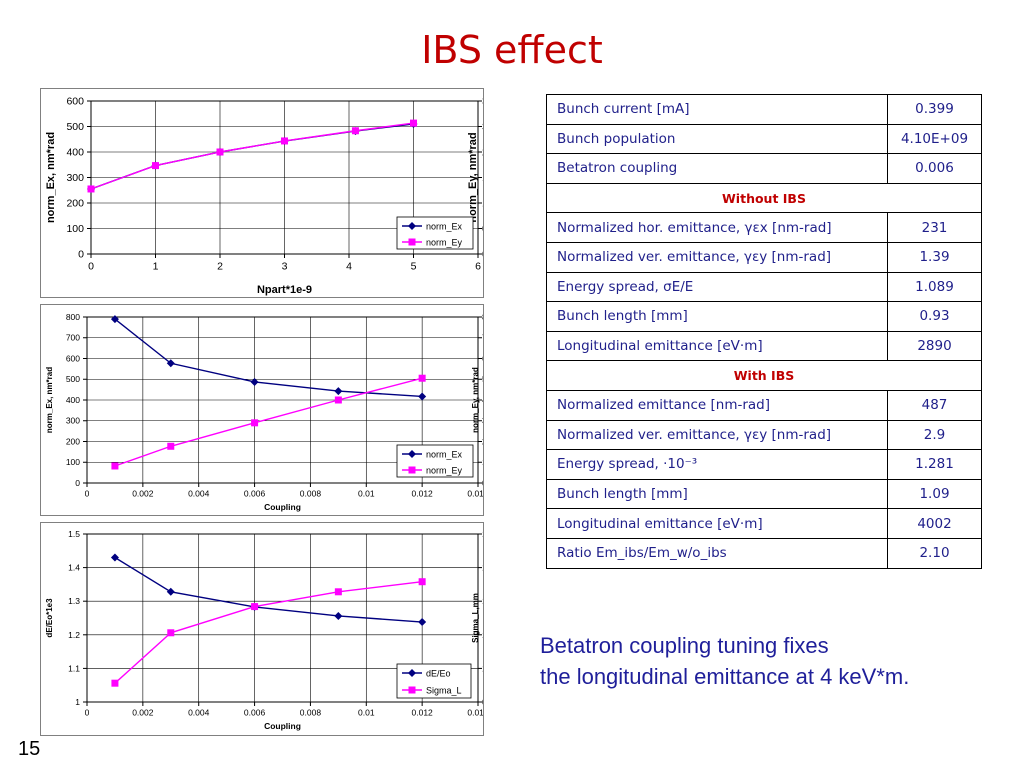 The width and height of the screenshot is (1024, 768). I want to click on y-axis-title: dE/Eo*1e3, so click(49, 618).